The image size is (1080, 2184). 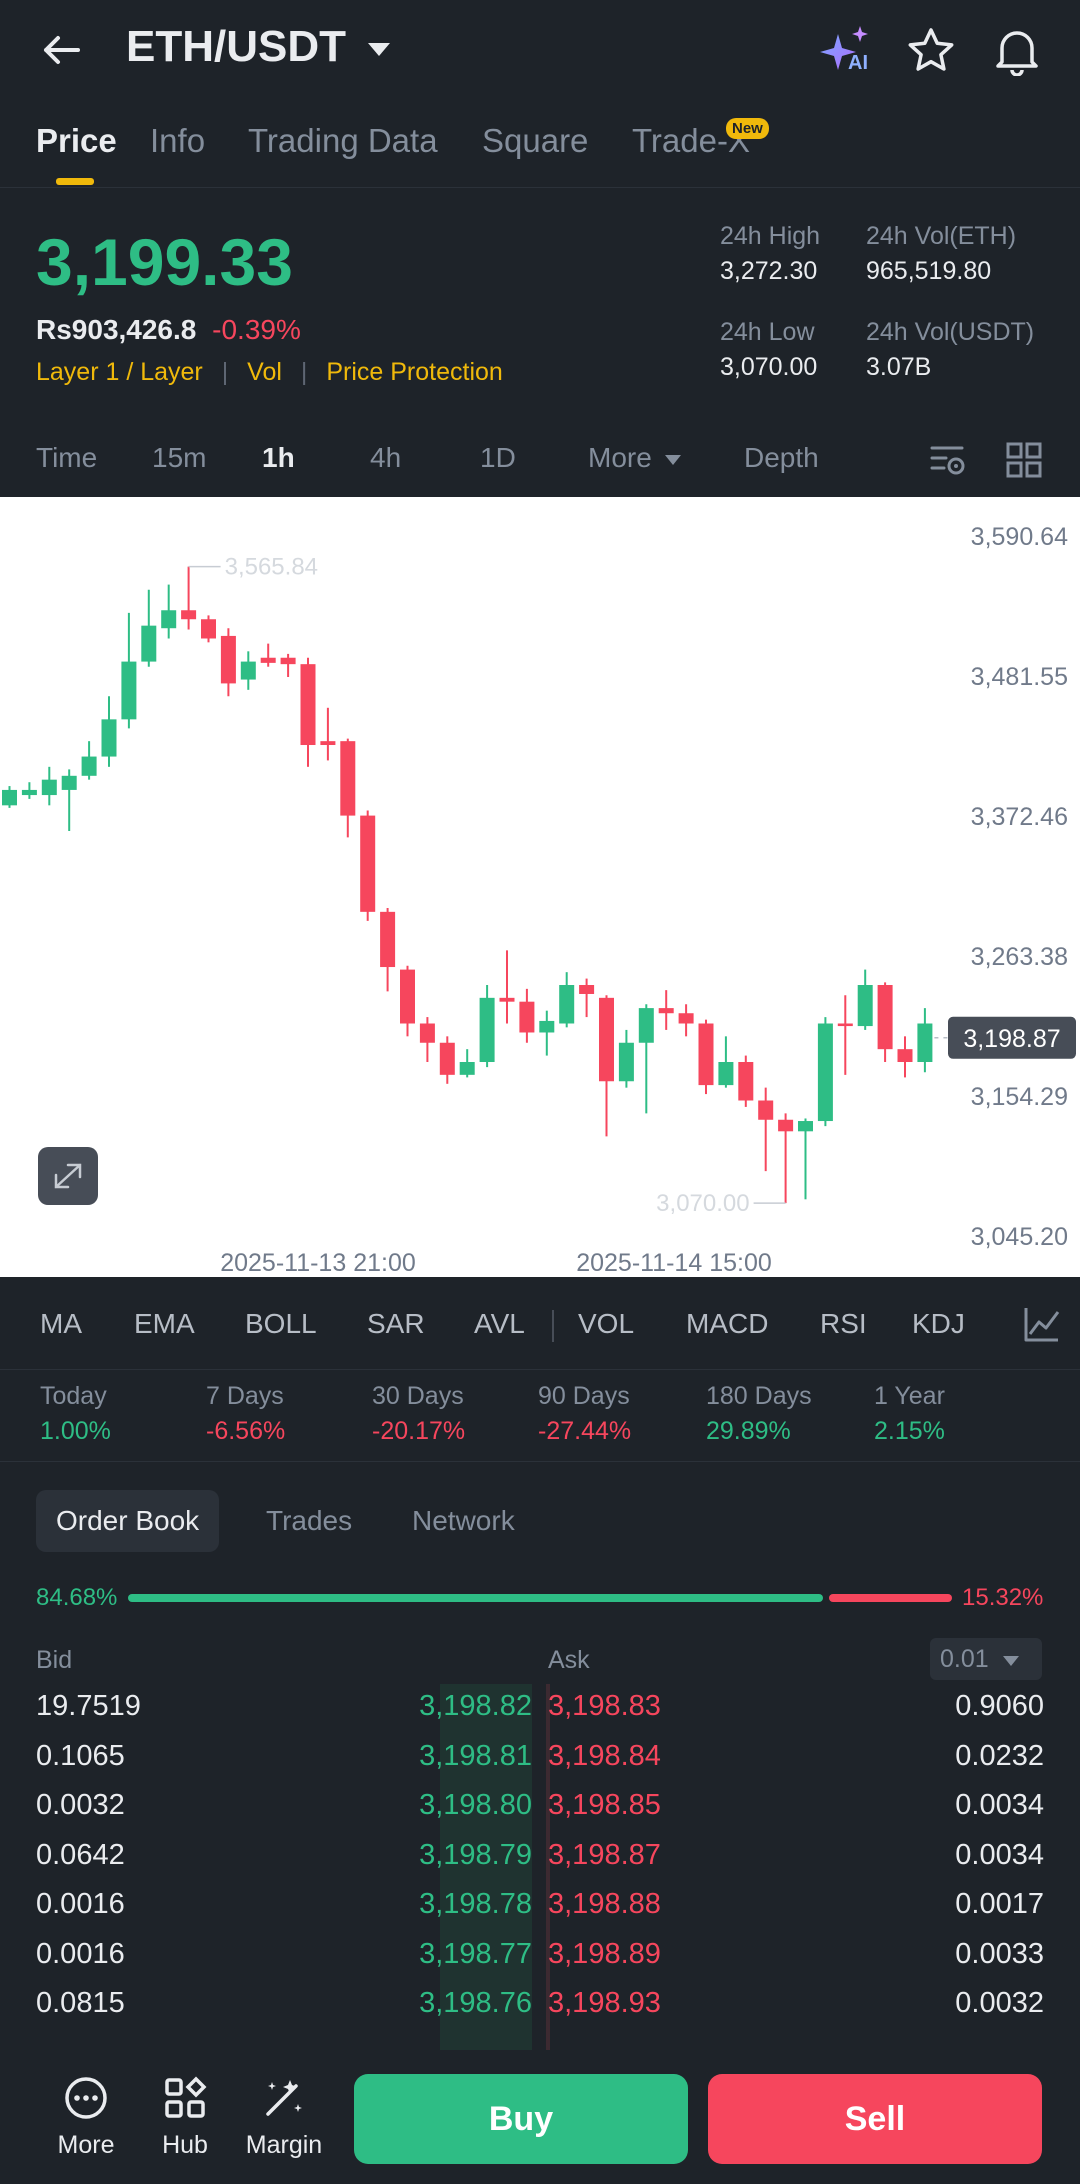 What do you see at coordinates (843, 1323) in the screenshot?
I see `indicator-rsi: RSI` at bounding box center [843, 1323].